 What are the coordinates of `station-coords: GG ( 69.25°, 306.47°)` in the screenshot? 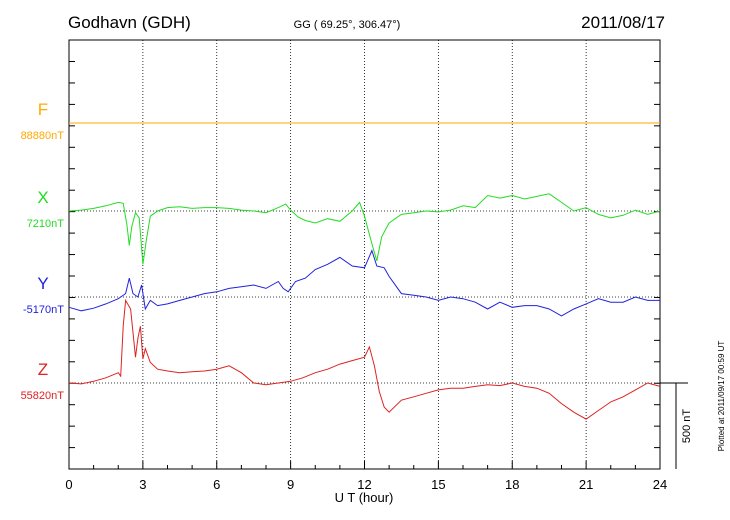 It's located at (347, 25).